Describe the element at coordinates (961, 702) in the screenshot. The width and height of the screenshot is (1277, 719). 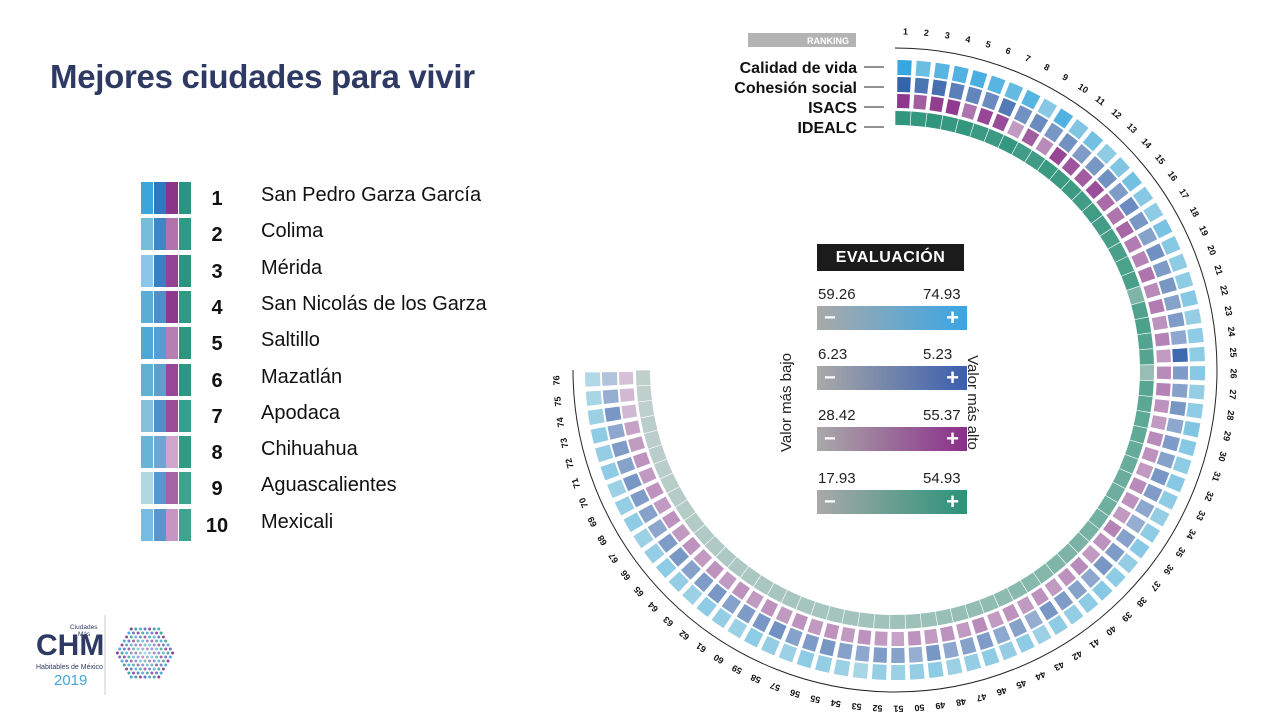
I see `radial-rank-label: 48` at that location.